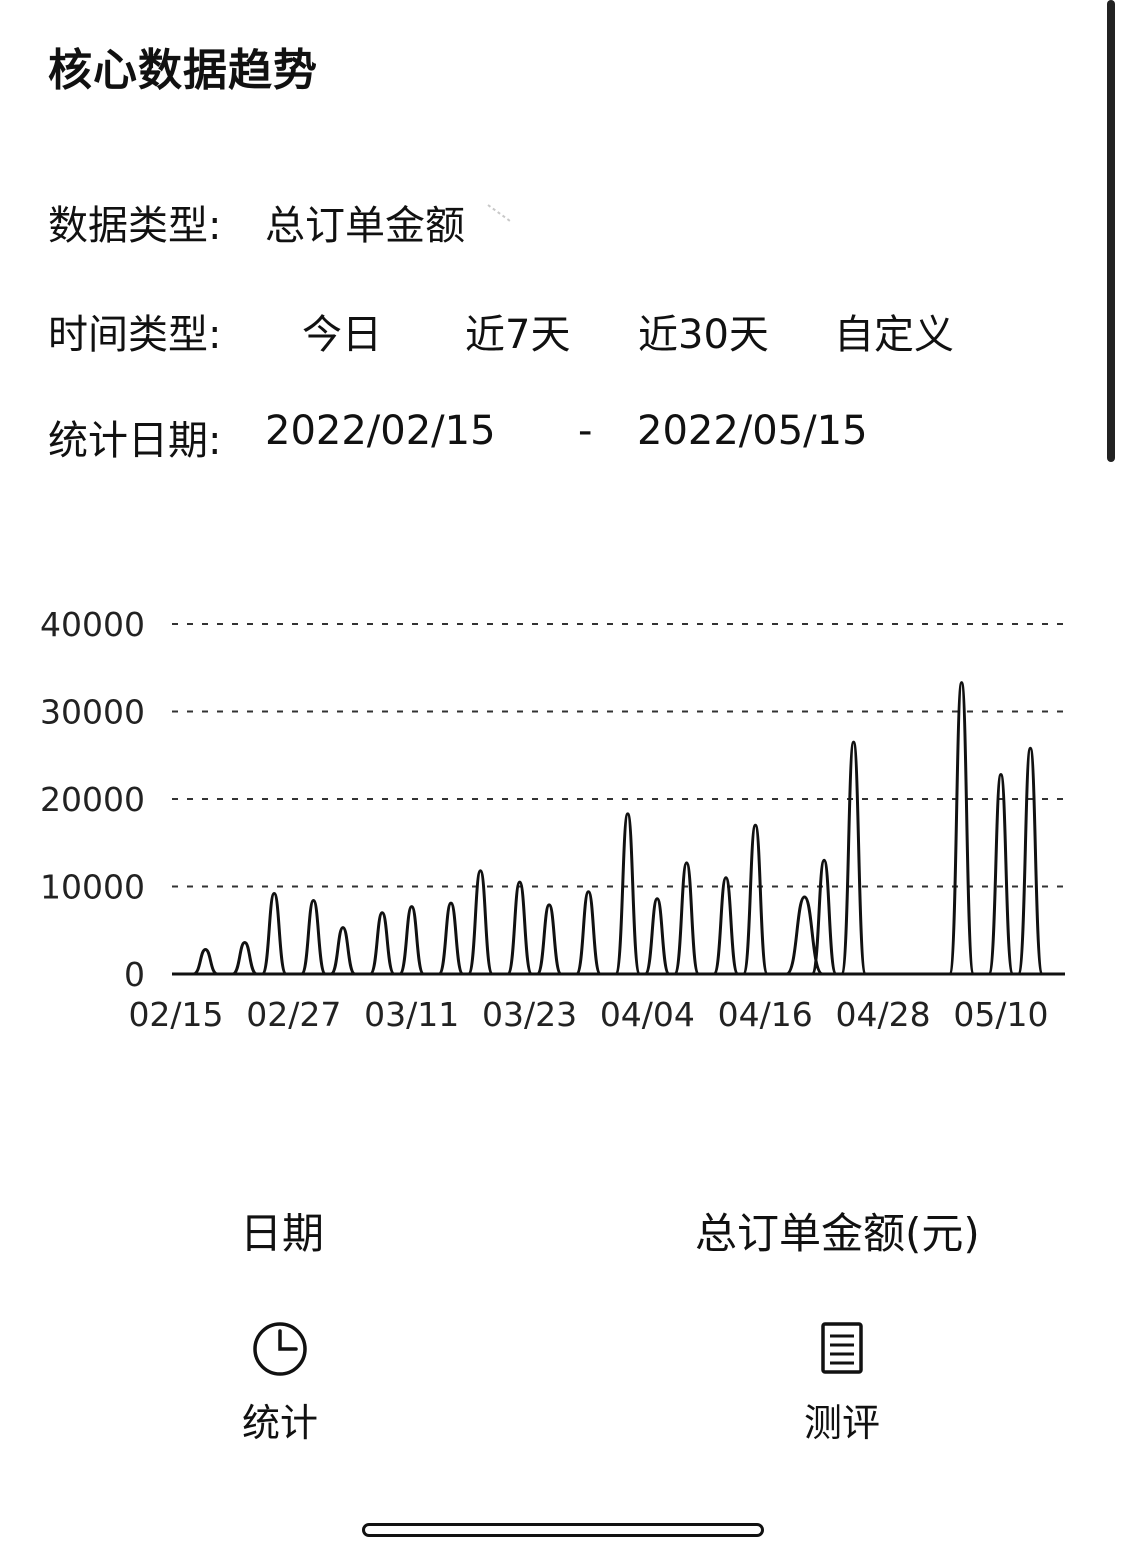 The height and width of the screenshot is (1553, 1125). What do you see at coordinates (563, 1530) in the screenshot?
I see `home-indicator` at bounding box center [563, 1530].